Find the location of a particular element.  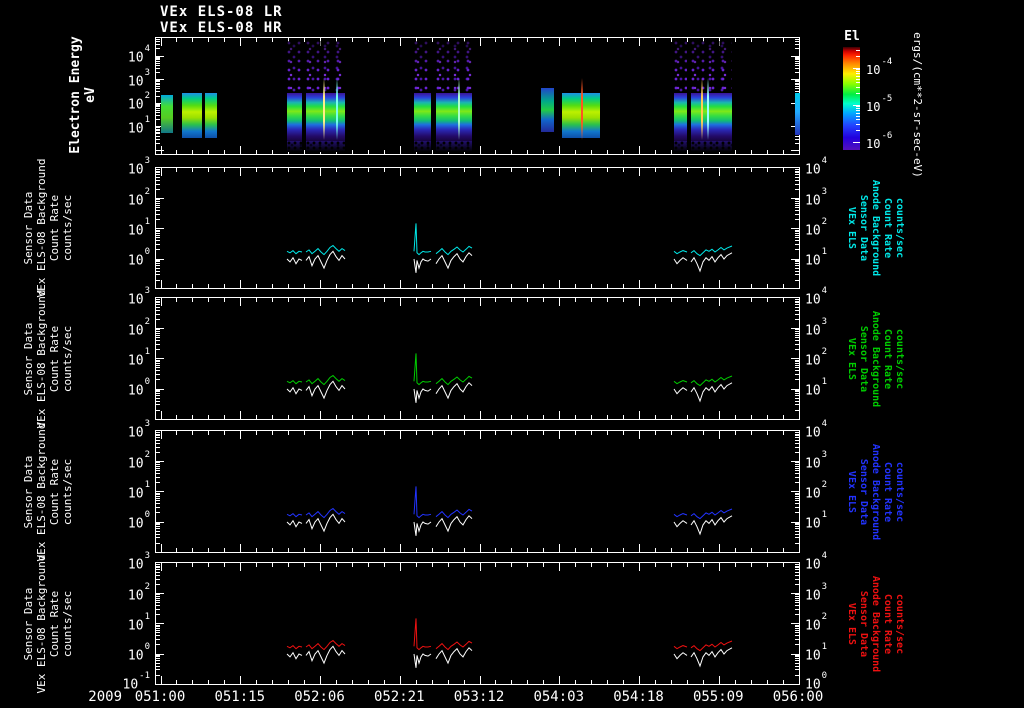

colorbar is located at coordinates (851, 98).